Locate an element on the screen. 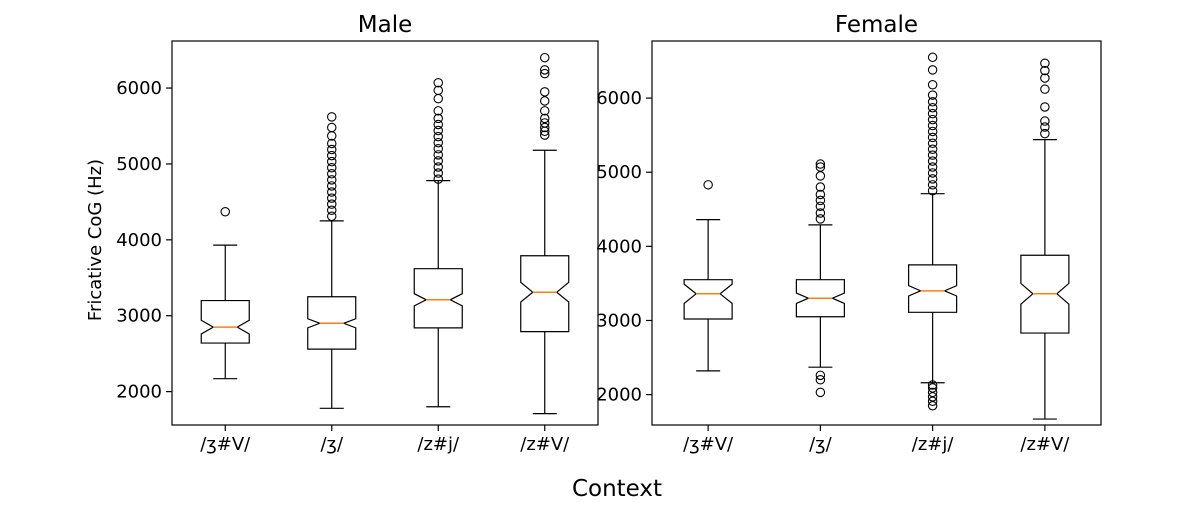 Image resolution: width=1200 pixels, height=517 pixels. y-axis-label: Fricative CoG (Hz) is located at coordinates (95, 240).